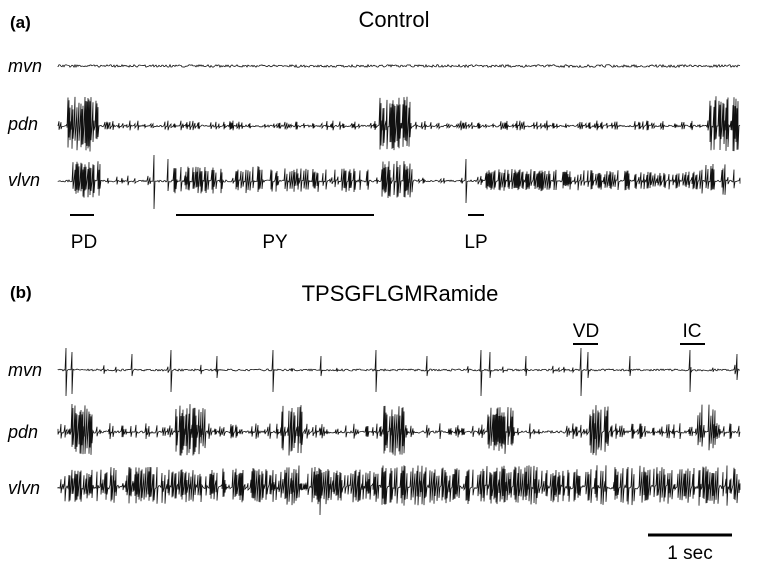 The height and width of the screenshot is (563, 760). Describe the element at coordinates (399, 430) in the screenshot. I see `trace-b-pdn` at that location.